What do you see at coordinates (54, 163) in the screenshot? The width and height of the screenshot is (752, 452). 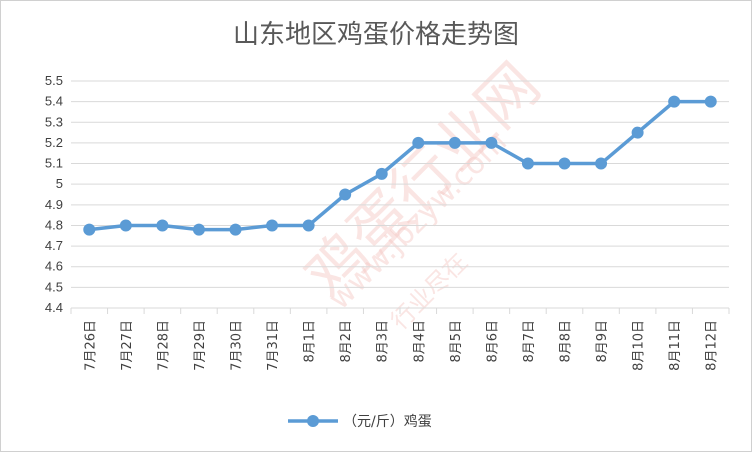 I see `y-tick-label: 5.1` at bounding box center [54, 163].